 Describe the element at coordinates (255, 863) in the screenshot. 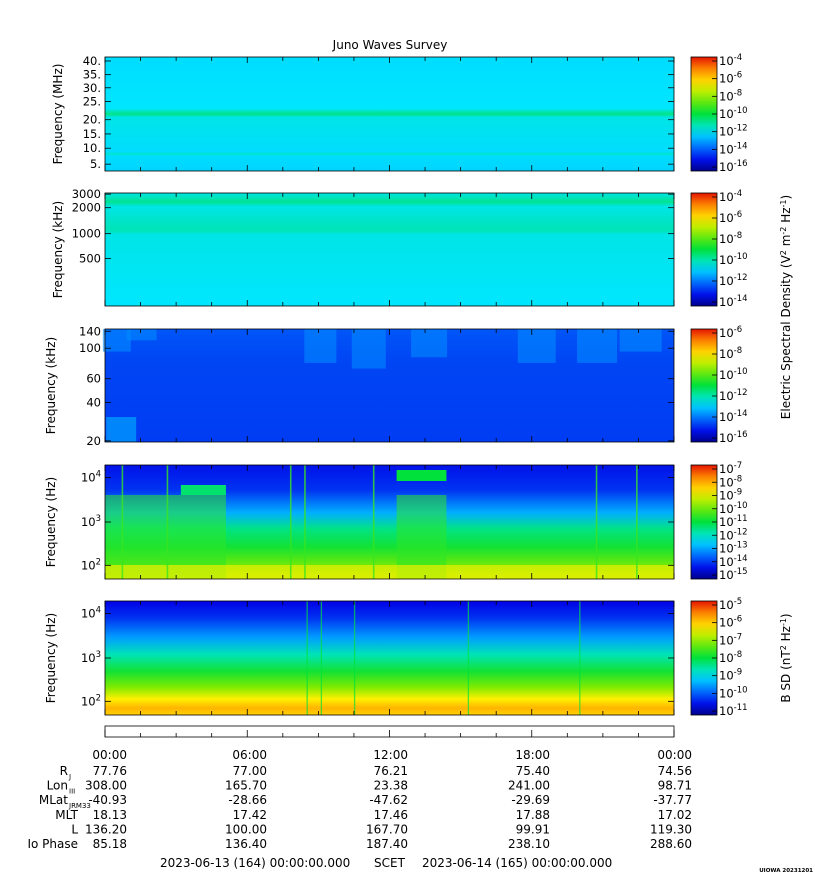

I see `footer-start-time: 2023-06-13 (164) 00:00:00.000` at that location.